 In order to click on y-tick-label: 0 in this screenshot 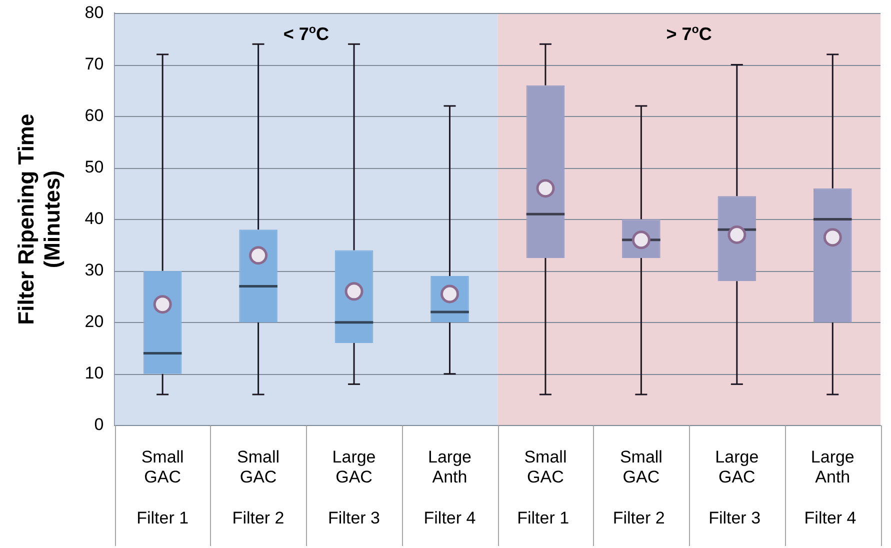, I will do `click(99, 424)`.